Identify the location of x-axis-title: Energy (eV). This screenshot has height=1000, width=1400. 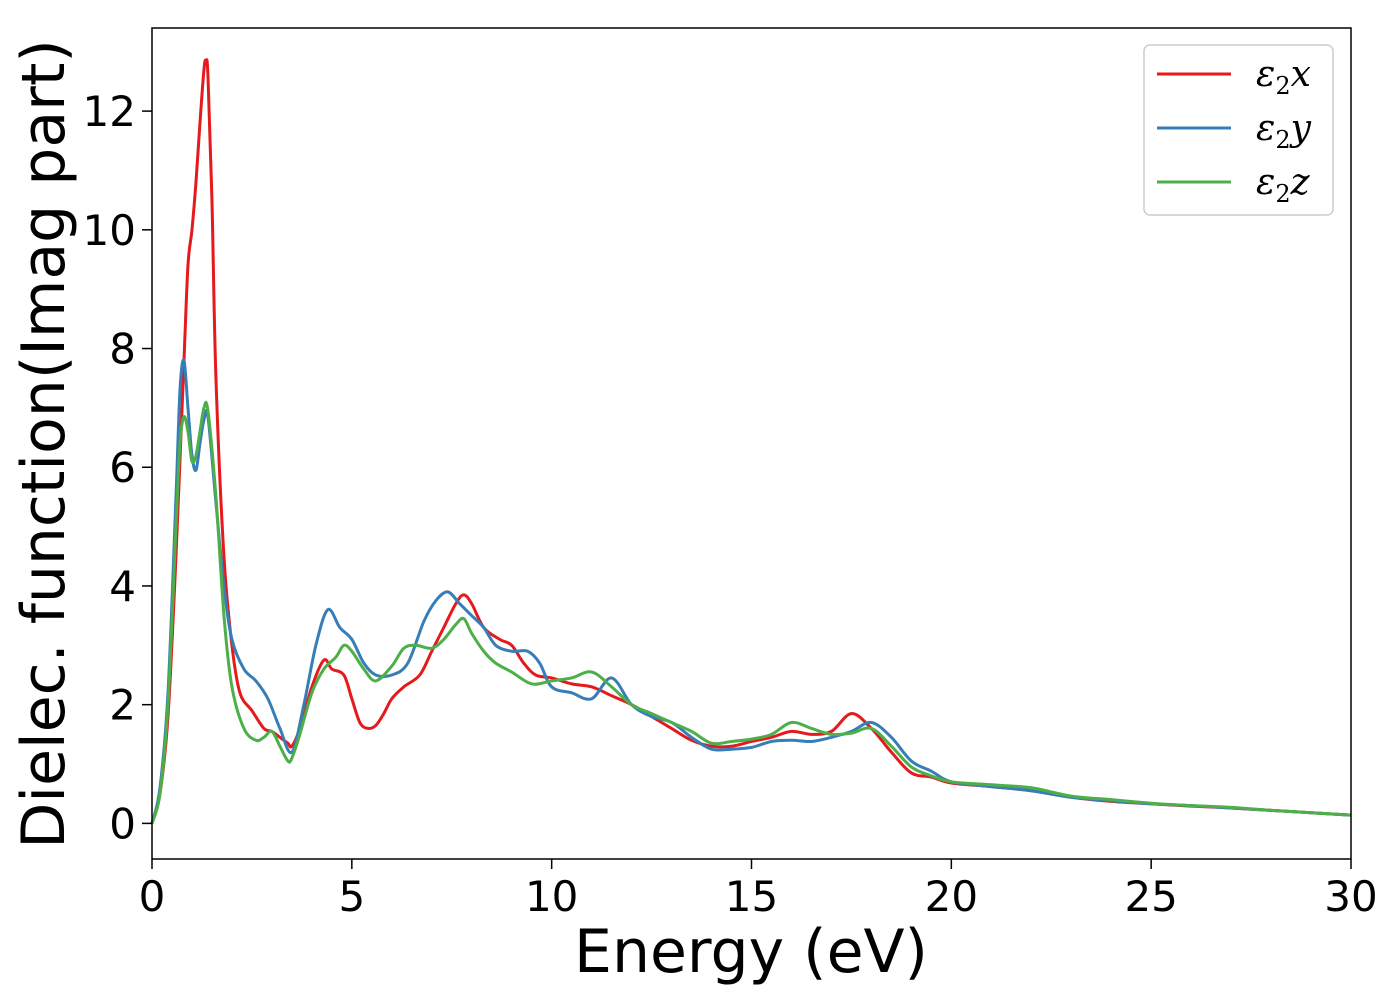
(751, 952).